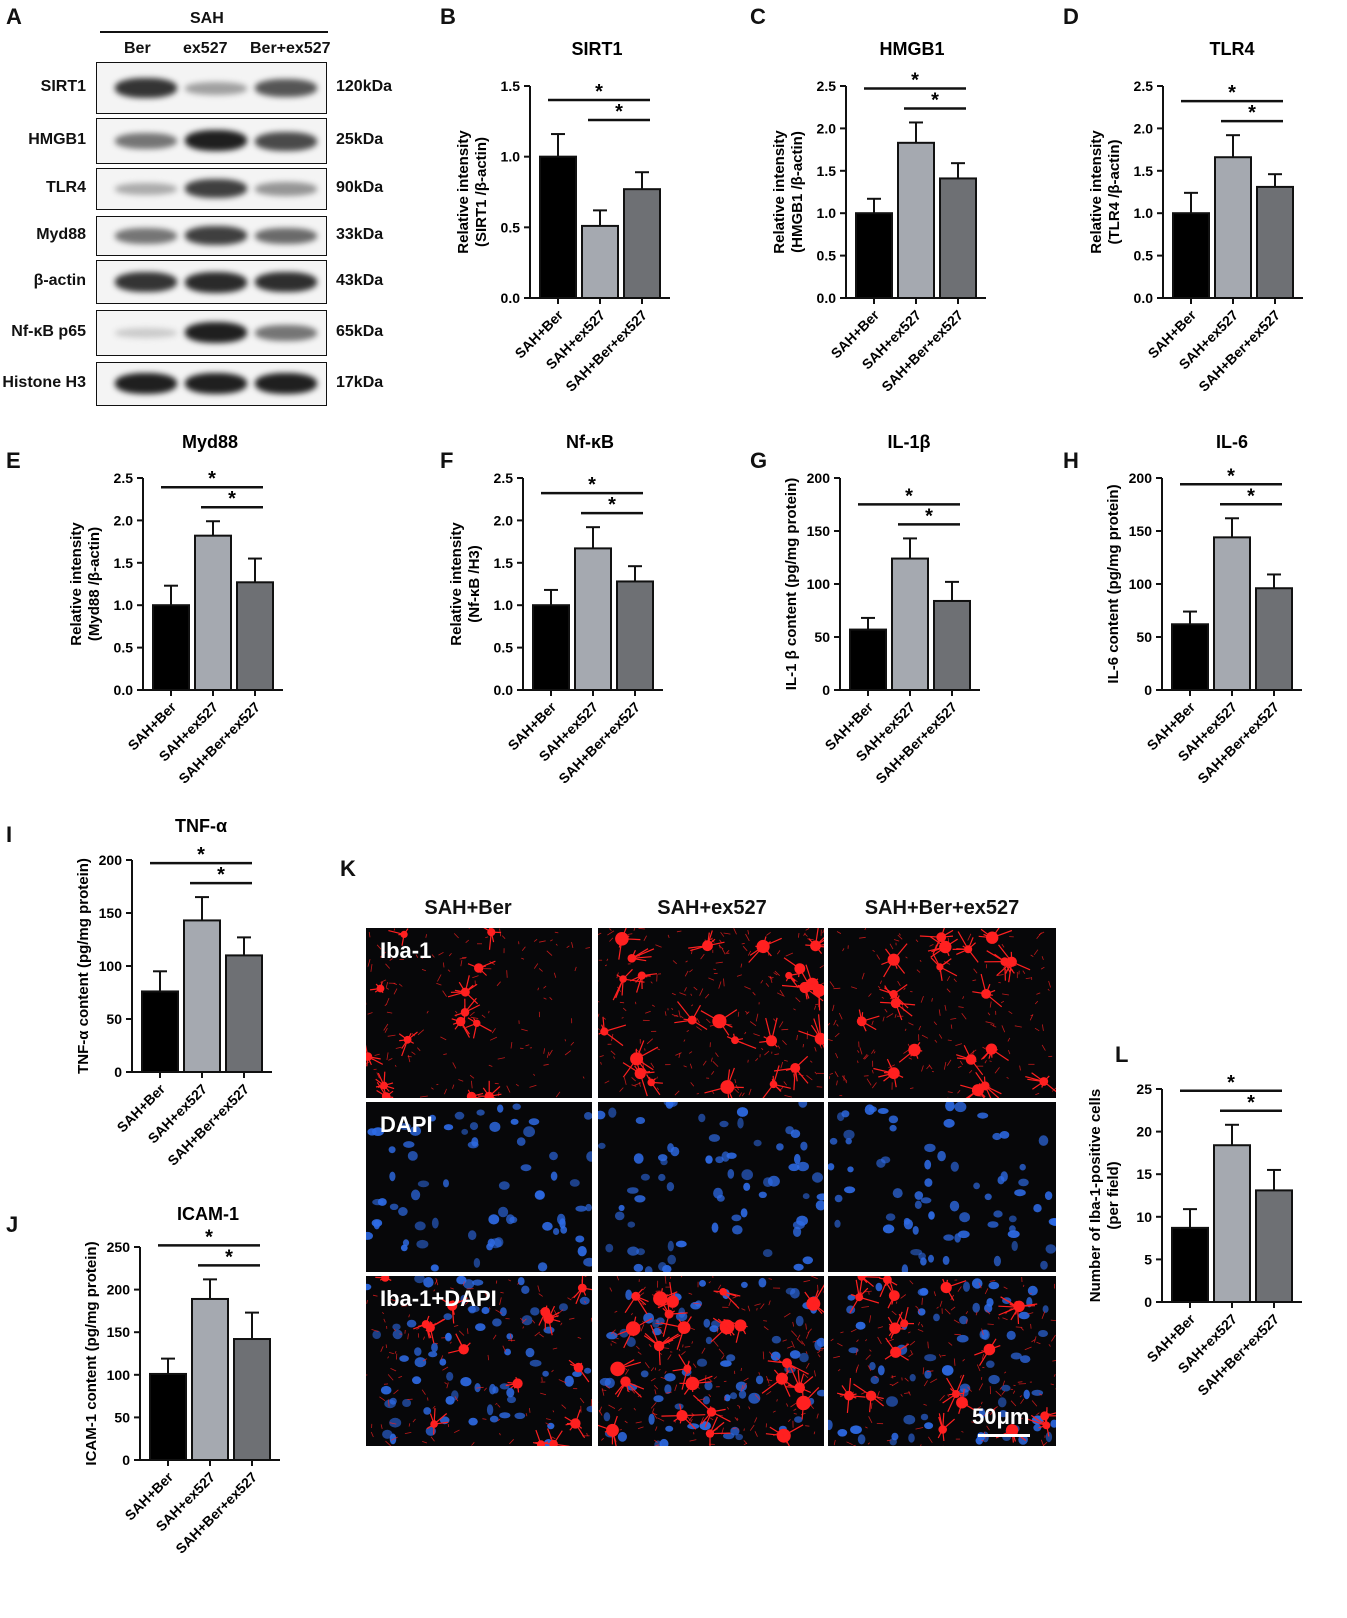 This screenshot has height=1618, width=1347. I want to click on blot-size-label: 17kDa, so click(360, 382).